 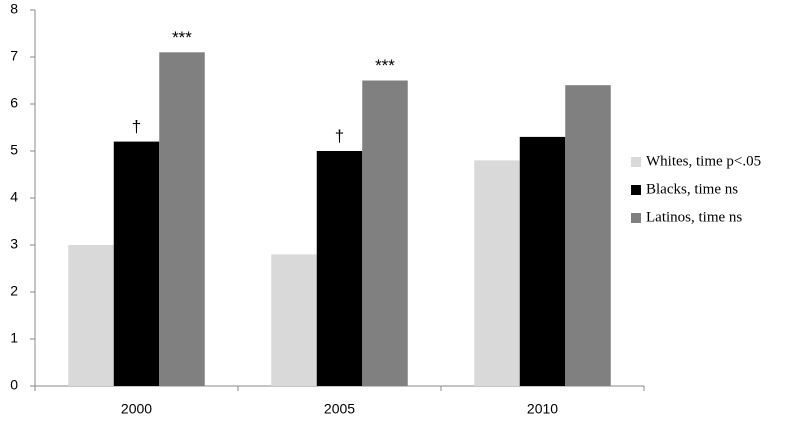 What do you see at coordinates (14, 150) in the screenshot?
I see `y-tick-label: 5` at bounding box center [14, 150].